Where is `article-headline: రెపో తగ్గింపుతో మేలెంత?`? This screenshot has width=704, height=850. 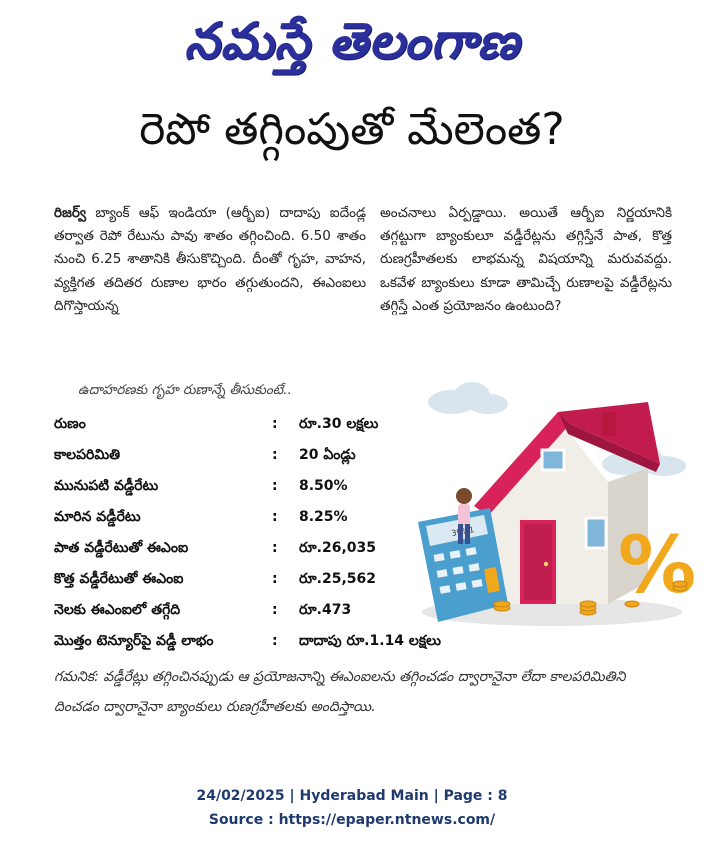
article-headline: రెపో తగ్గింపుతో మేలెంత? is located at coordinates (352, 129).